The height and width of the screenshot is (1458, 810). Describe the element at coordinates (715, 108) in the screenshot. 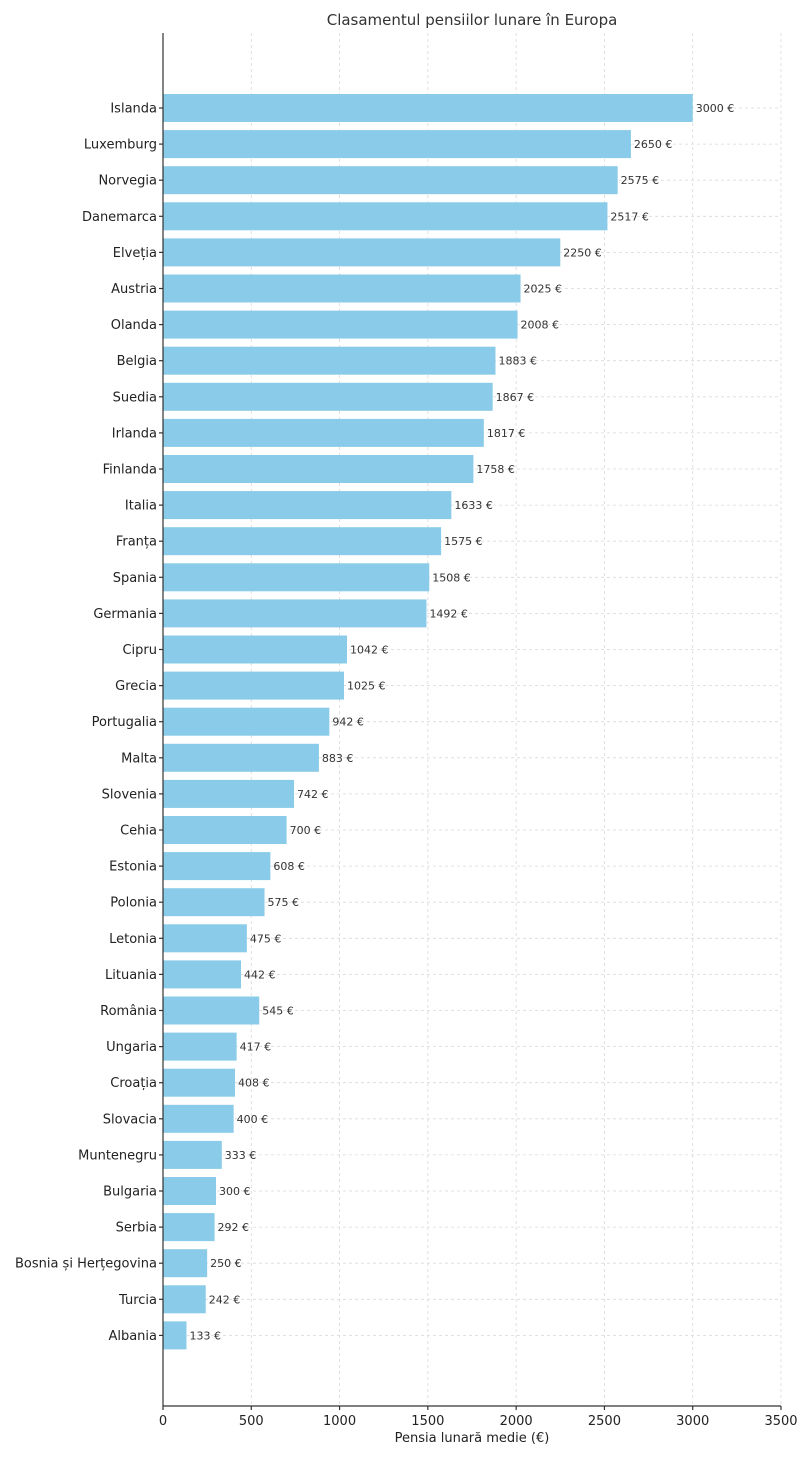

I see `value-label: 3000 €` at that location.